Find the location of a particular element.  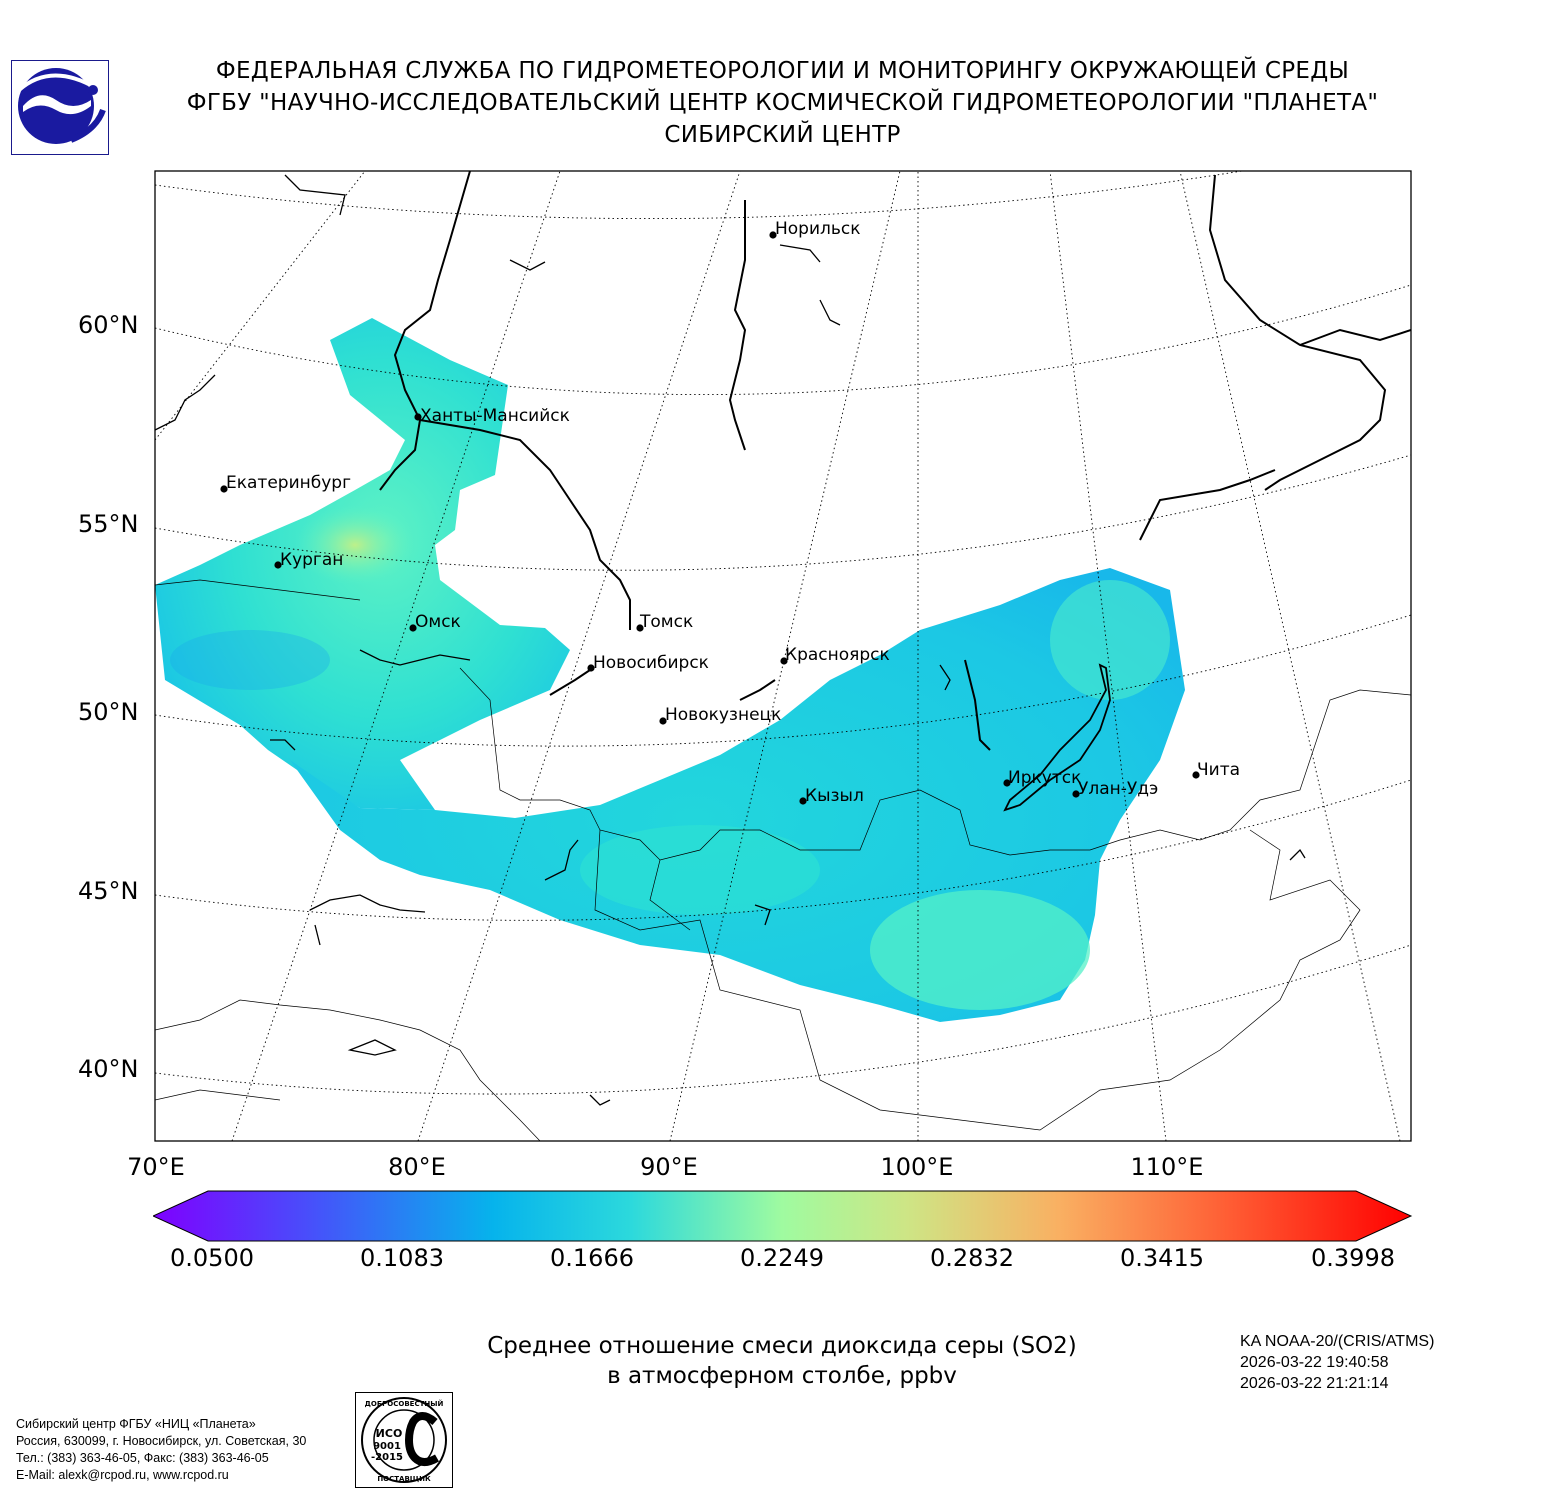

lat-label-45: 45°N is located at coordinates (108, 891).